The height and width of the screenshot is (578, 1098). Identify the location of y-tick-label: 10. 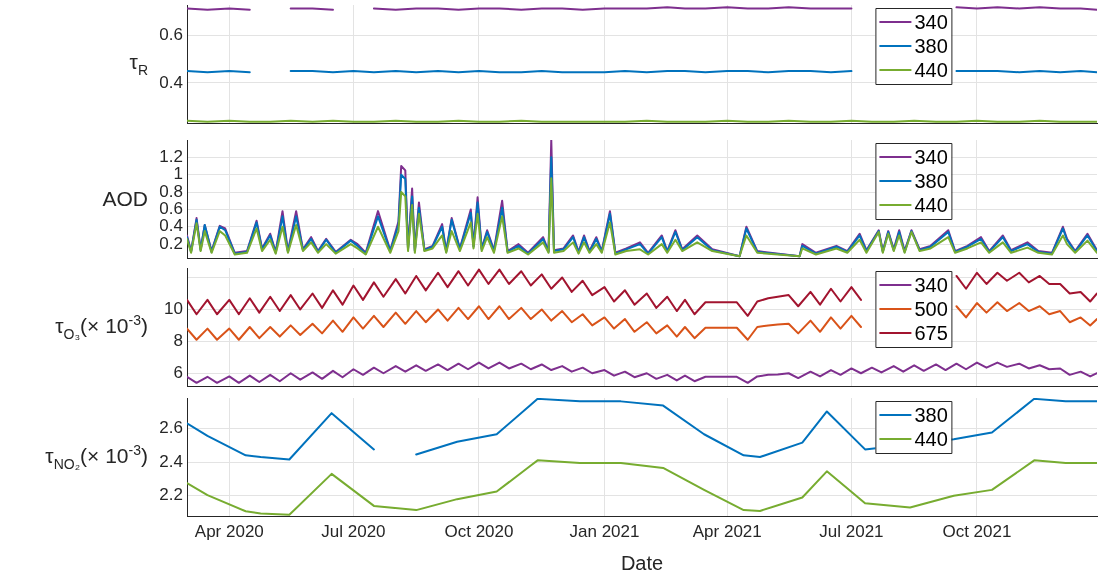
(173, 309).